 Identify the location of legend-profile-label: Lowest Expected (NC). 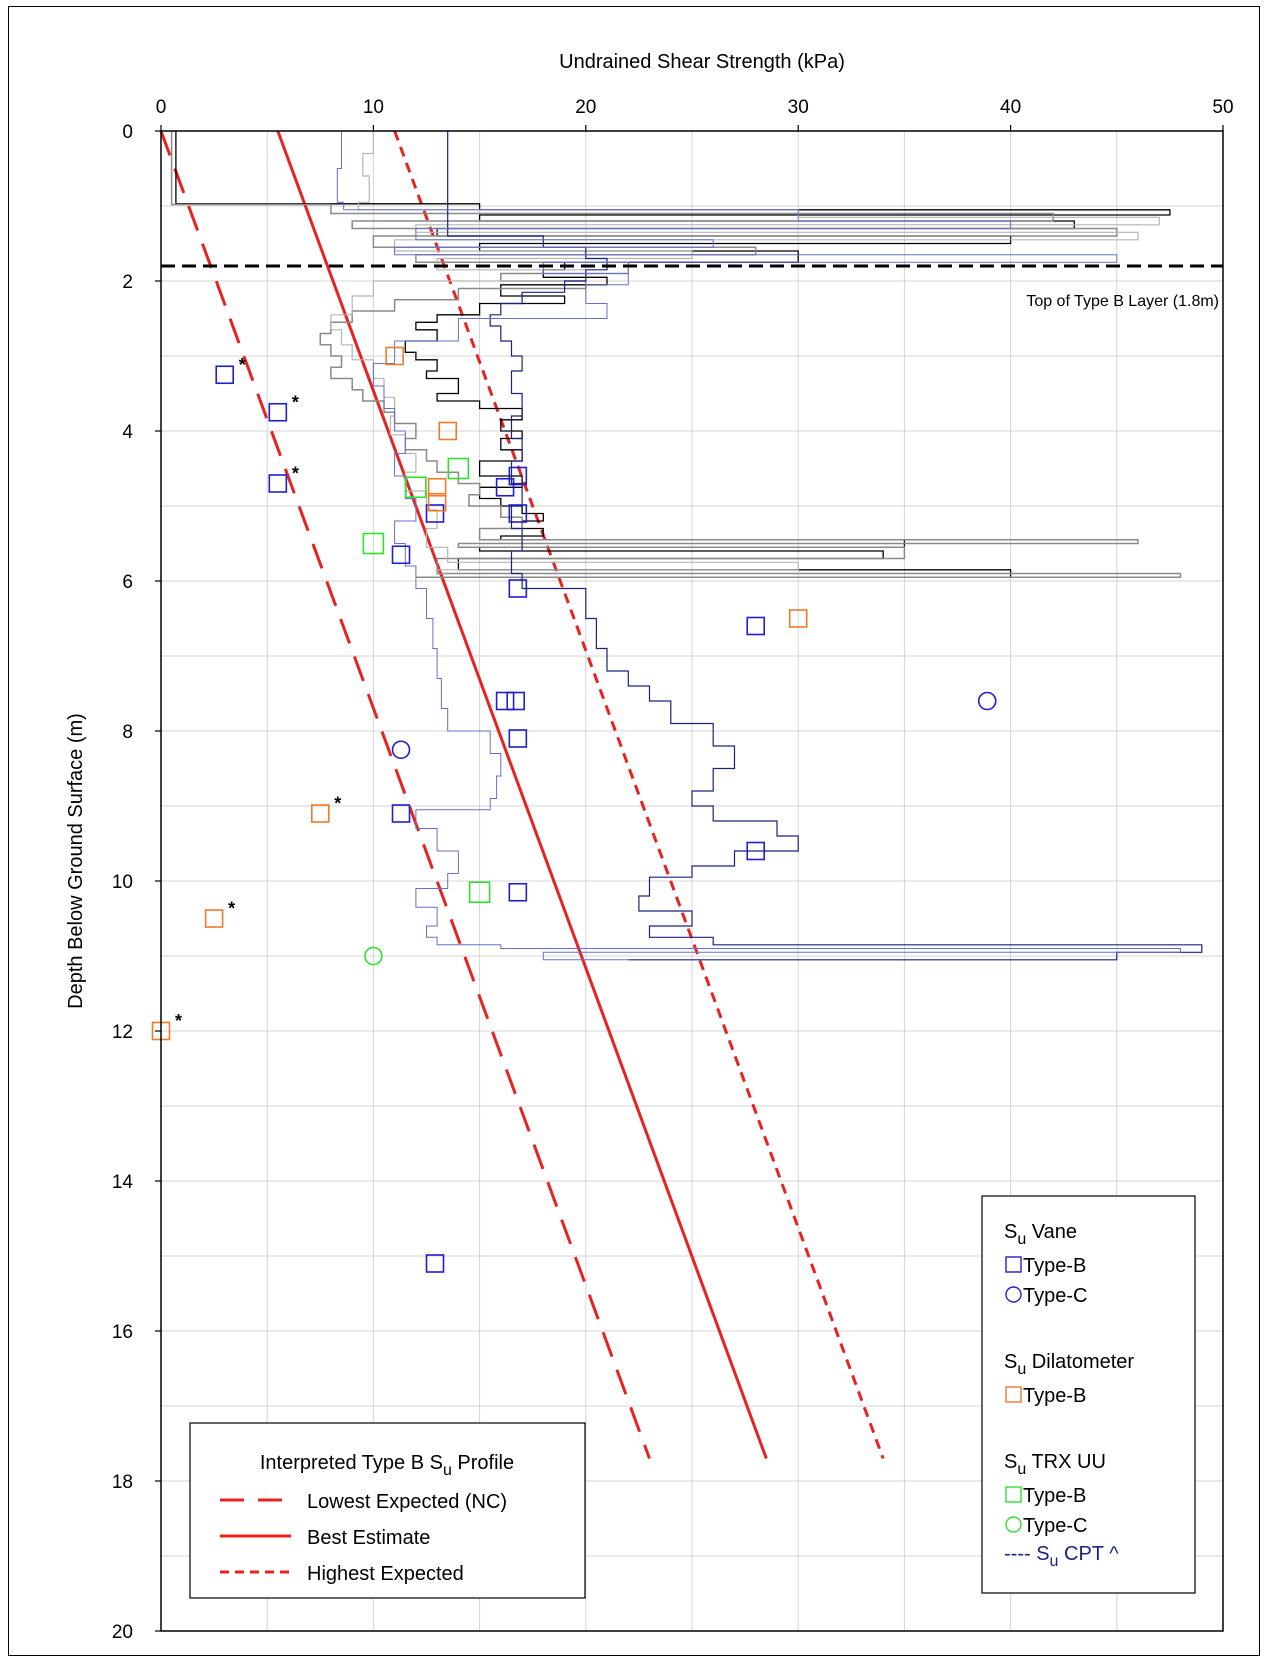
(407, 1502).